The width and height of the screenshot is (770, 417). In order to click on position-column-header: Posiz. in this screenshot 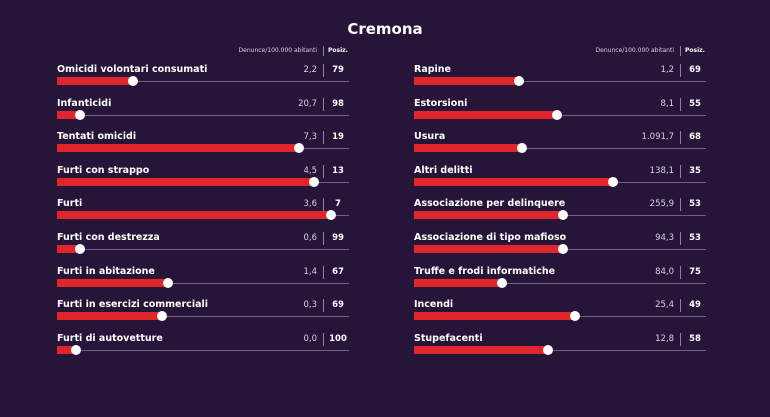, I will do `click(695, 50)`.